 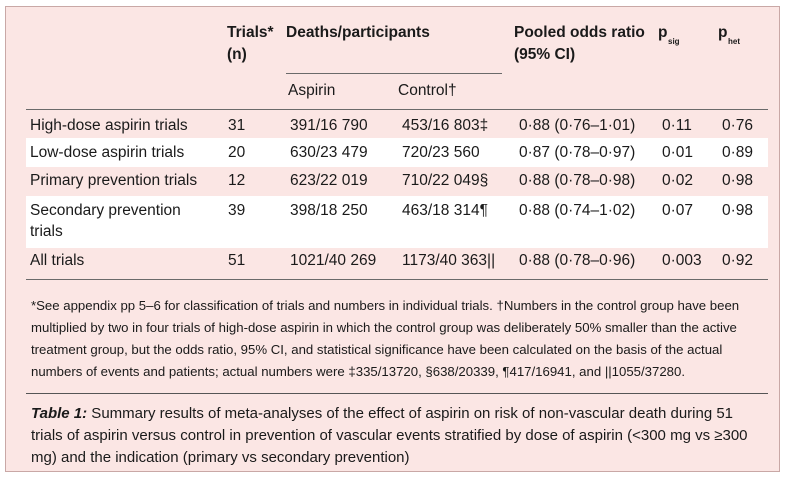 I want to click on cell-trials: 39, so click(x=237, y=210).